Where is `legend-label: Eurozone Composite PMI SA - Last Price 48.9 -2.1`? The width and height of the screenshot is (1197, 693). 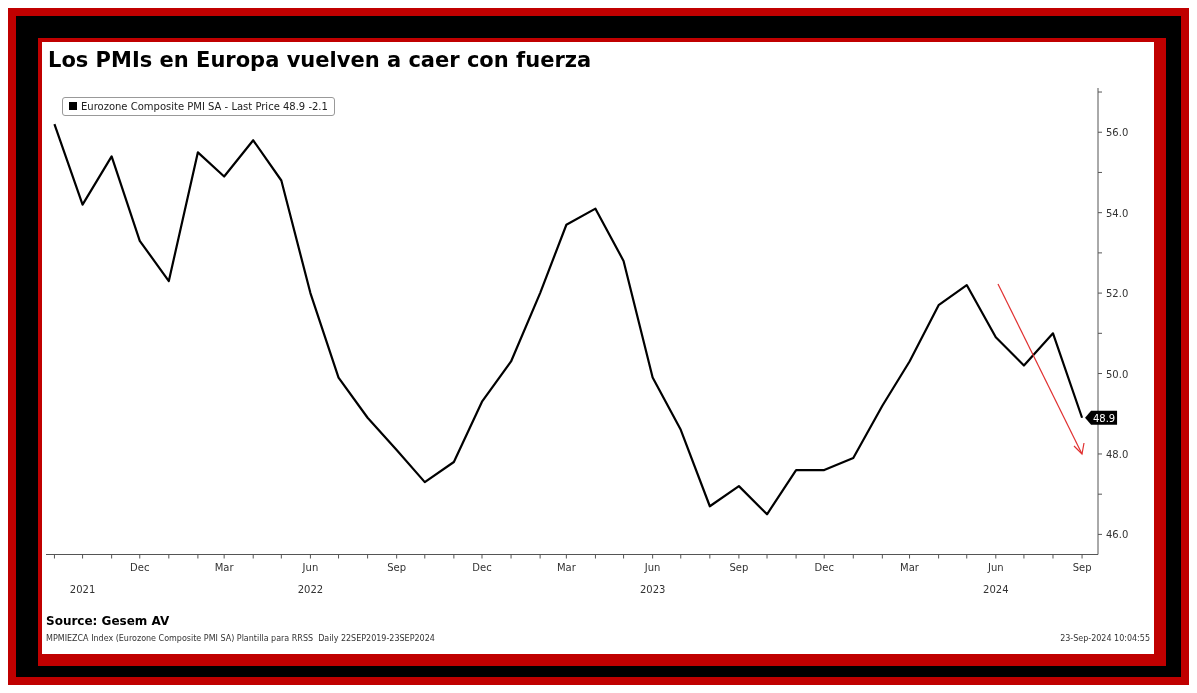 legend-label: Eurozone Composite PMI SA - Last Price 48.9 -2.1 is located at coordinates (204, 106).